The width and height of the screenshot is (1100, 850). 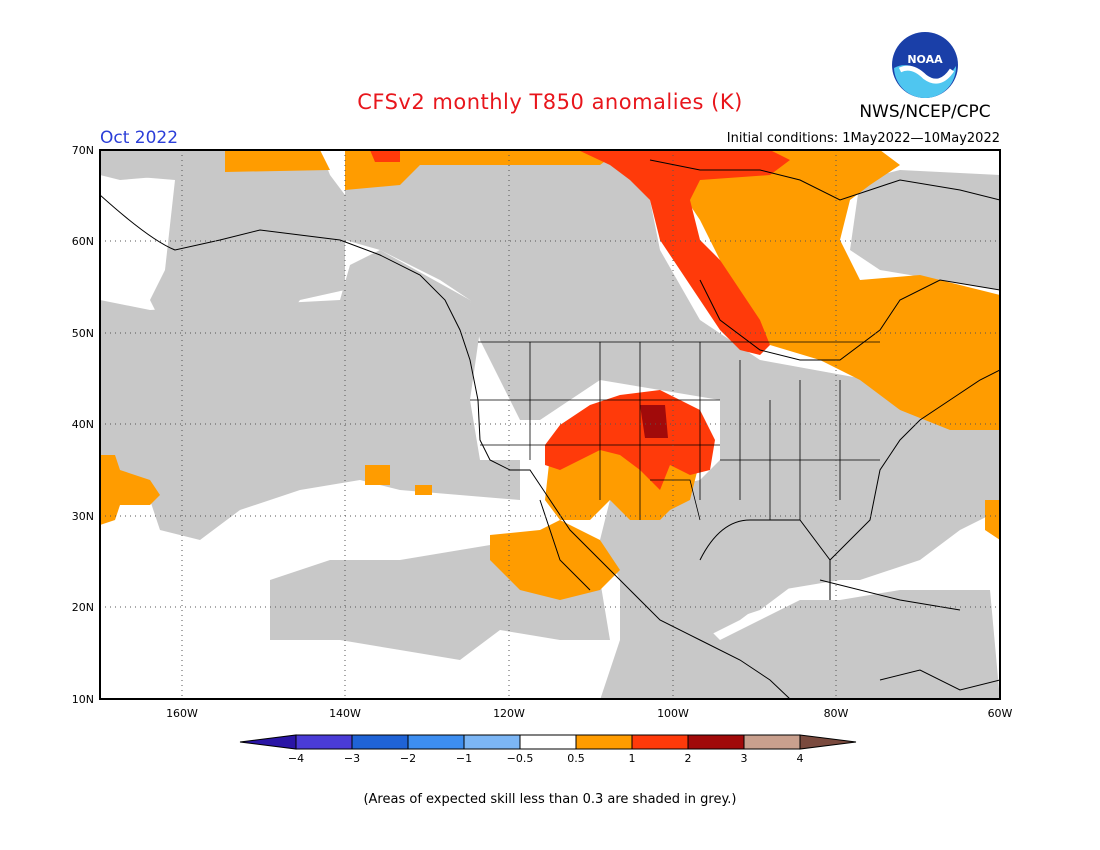 I want to click on colorbar-label: 2, so click(x=688, y=758).